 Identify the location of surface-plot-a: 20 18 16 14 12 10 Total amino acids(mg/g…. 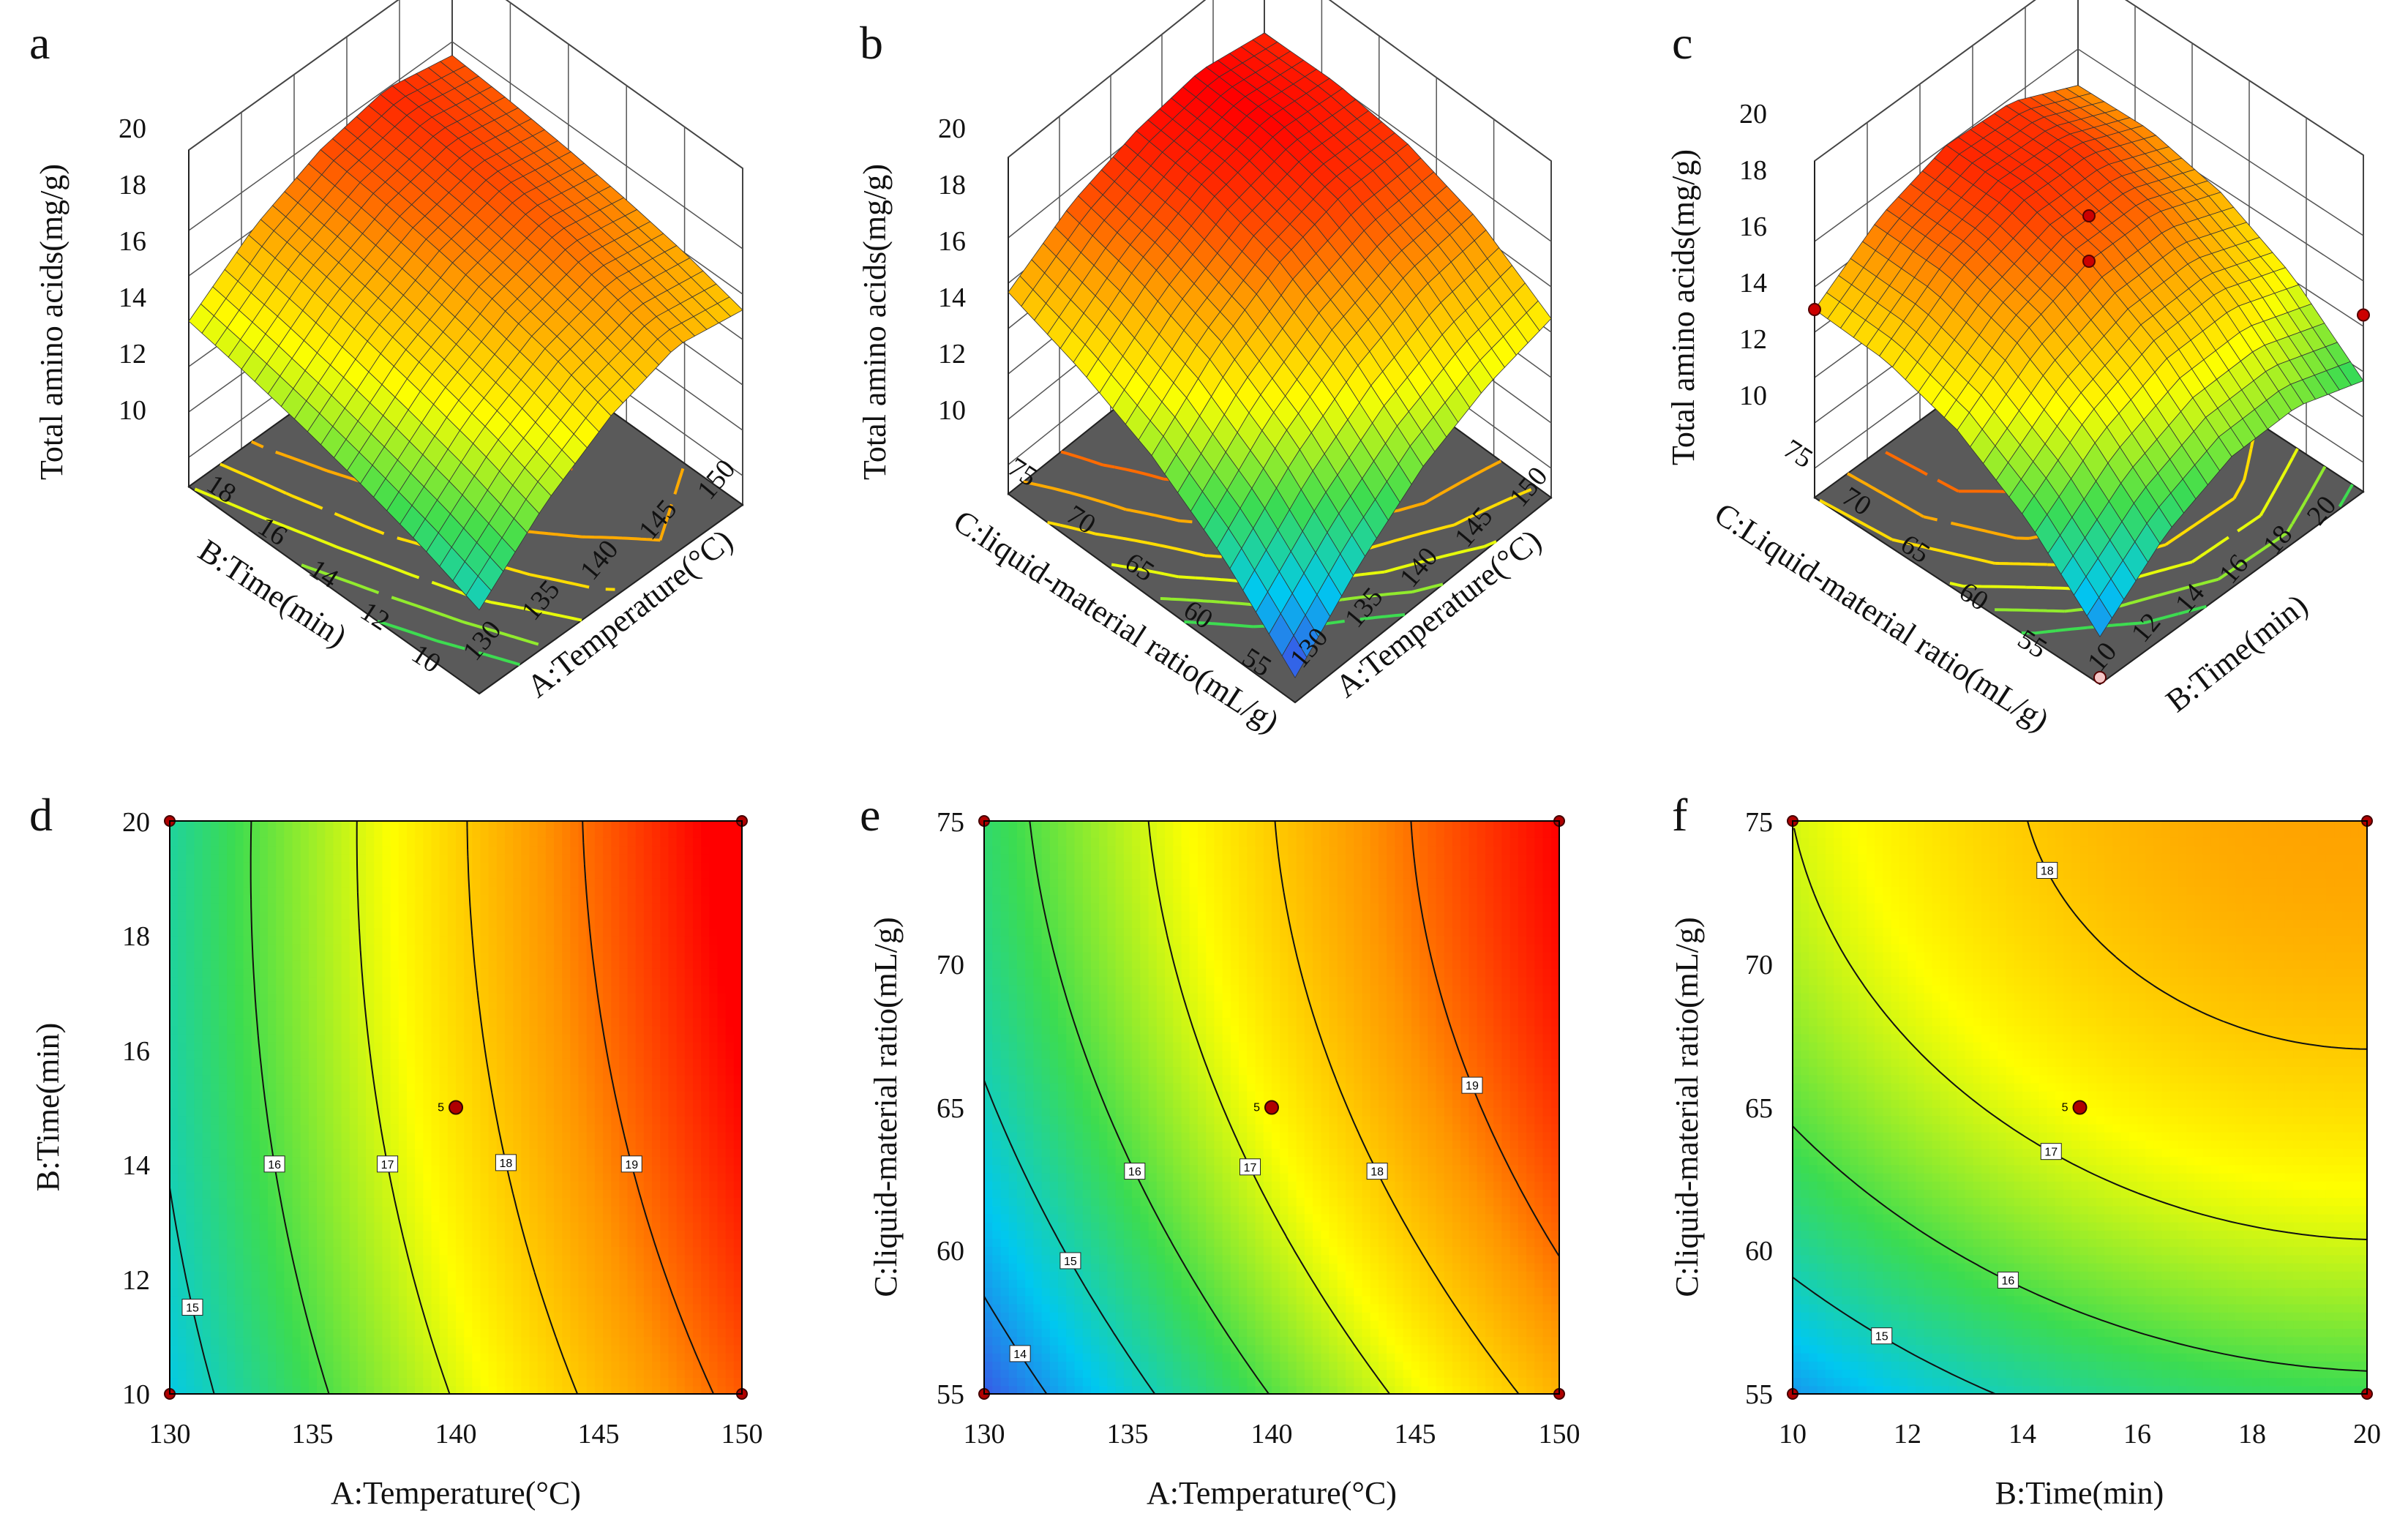
(389, 352).